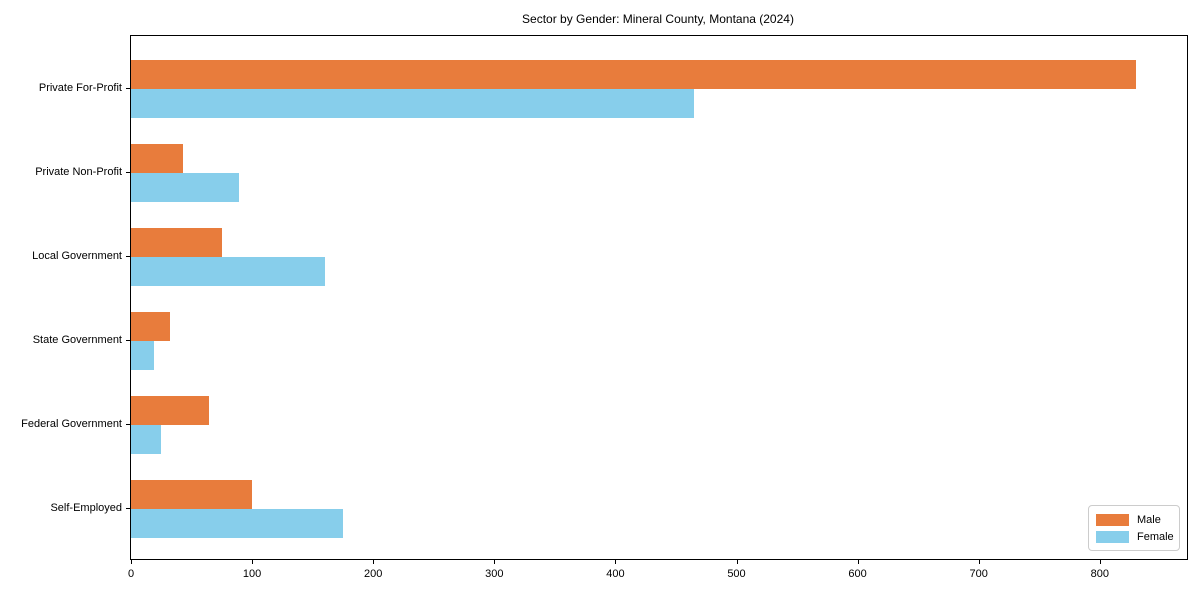 The width and height of the screenshot is (1200, 600). I want to click on x-tick-label: 700, so click(978, 574).